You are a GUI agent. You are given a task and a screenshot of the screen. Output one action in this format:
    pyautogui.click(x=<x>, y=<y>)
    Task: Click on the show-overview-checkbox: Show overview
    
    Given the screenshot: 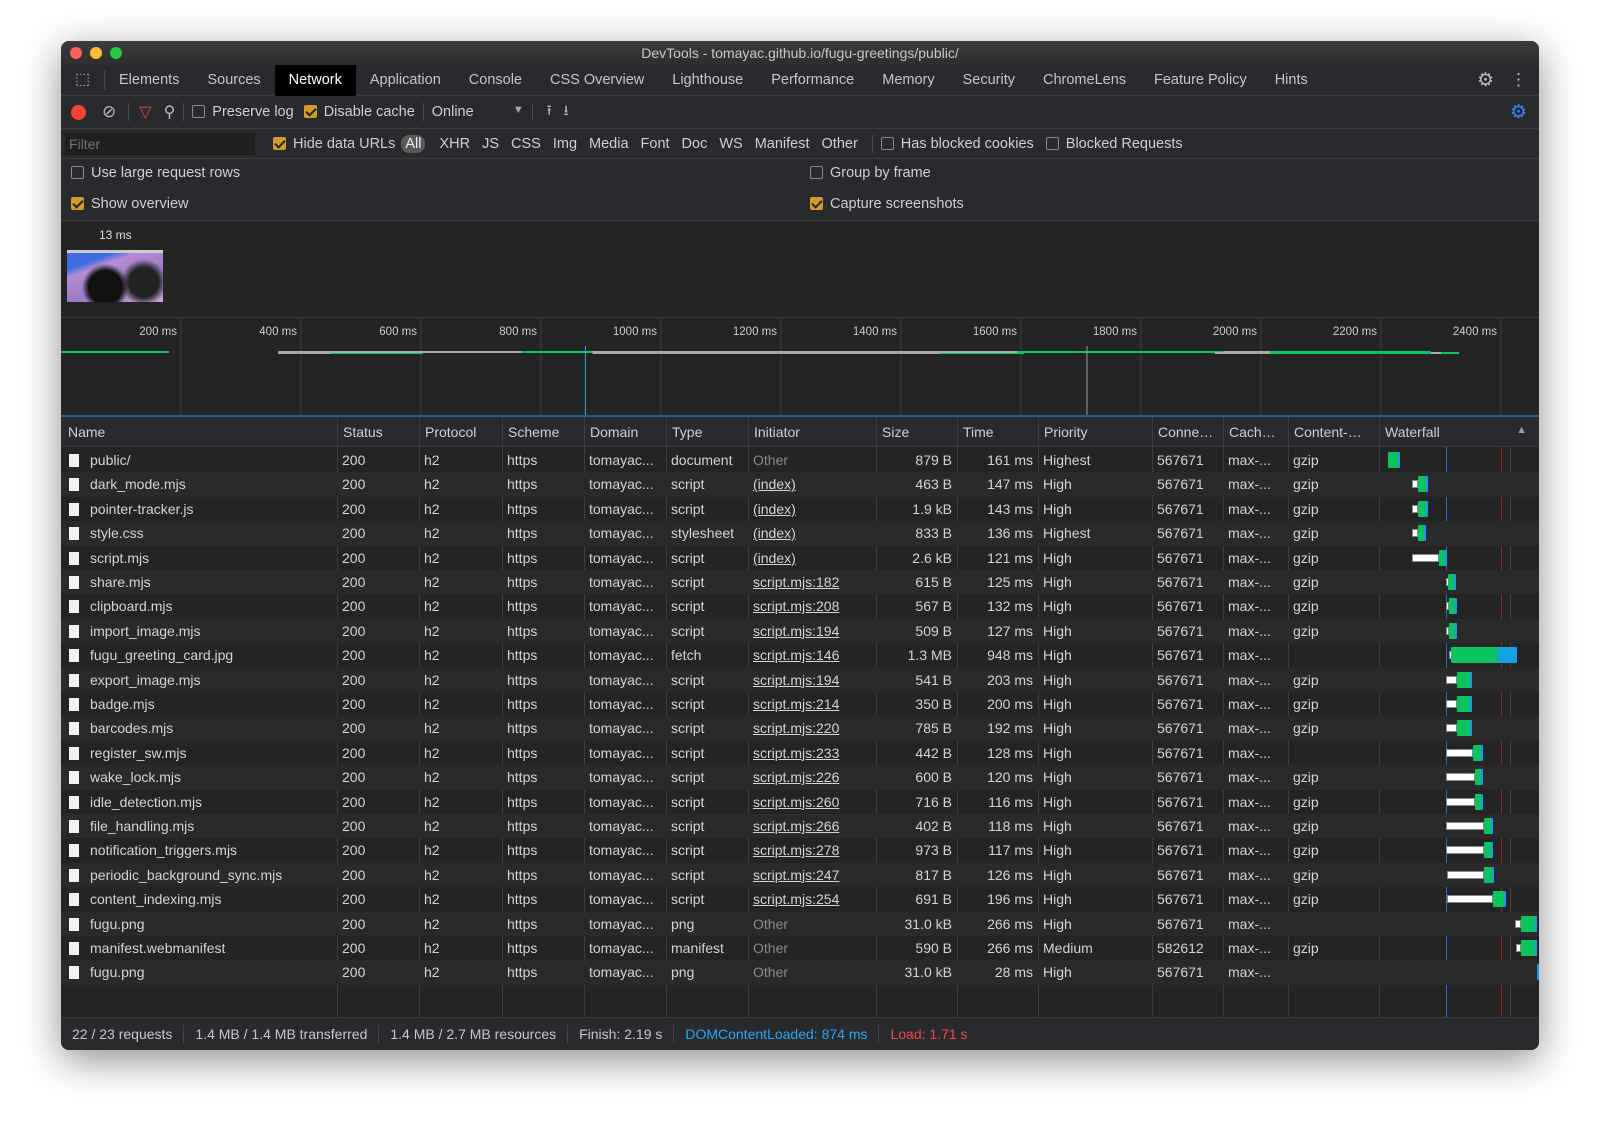 What is the action you would take?
    pyautogui.click(x=130, y=204)
    